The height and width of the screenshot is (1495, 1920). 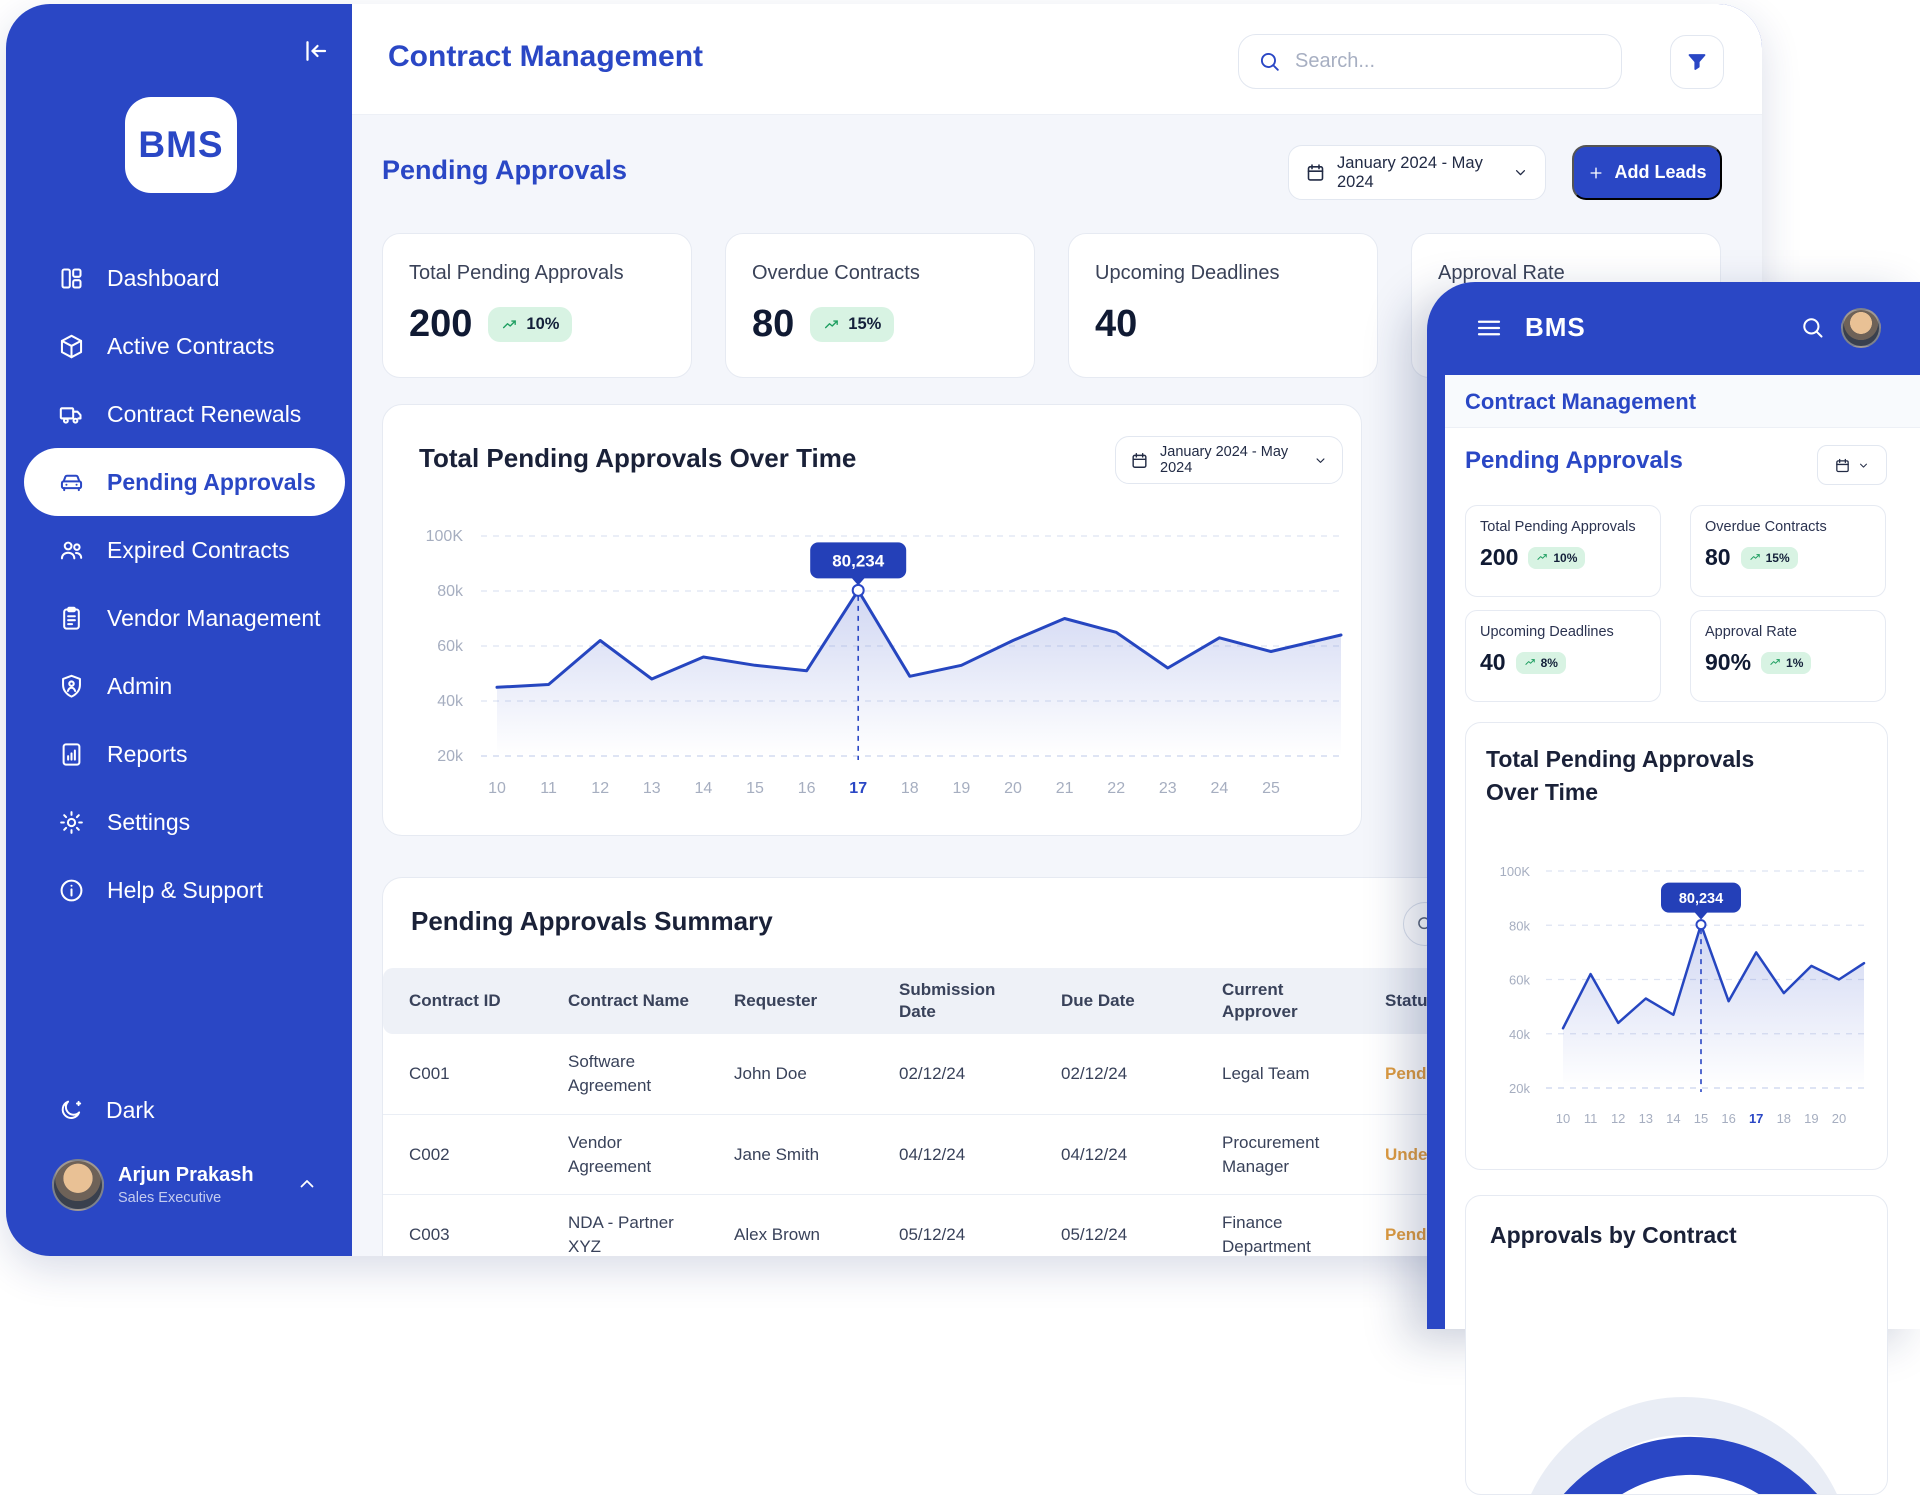 What do you see at coordinates (954, 1074) in the screenshot?
I see `cell-submitted: 02/12/24` at bounding box center [954, 1074].